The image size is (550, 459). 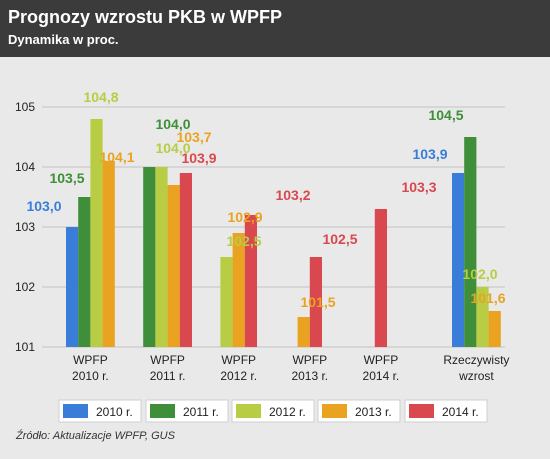 What do you see at coordinates (43, 206) in the screenshot?
I see `data-label: 103,0` at bounding box center [43, 206].